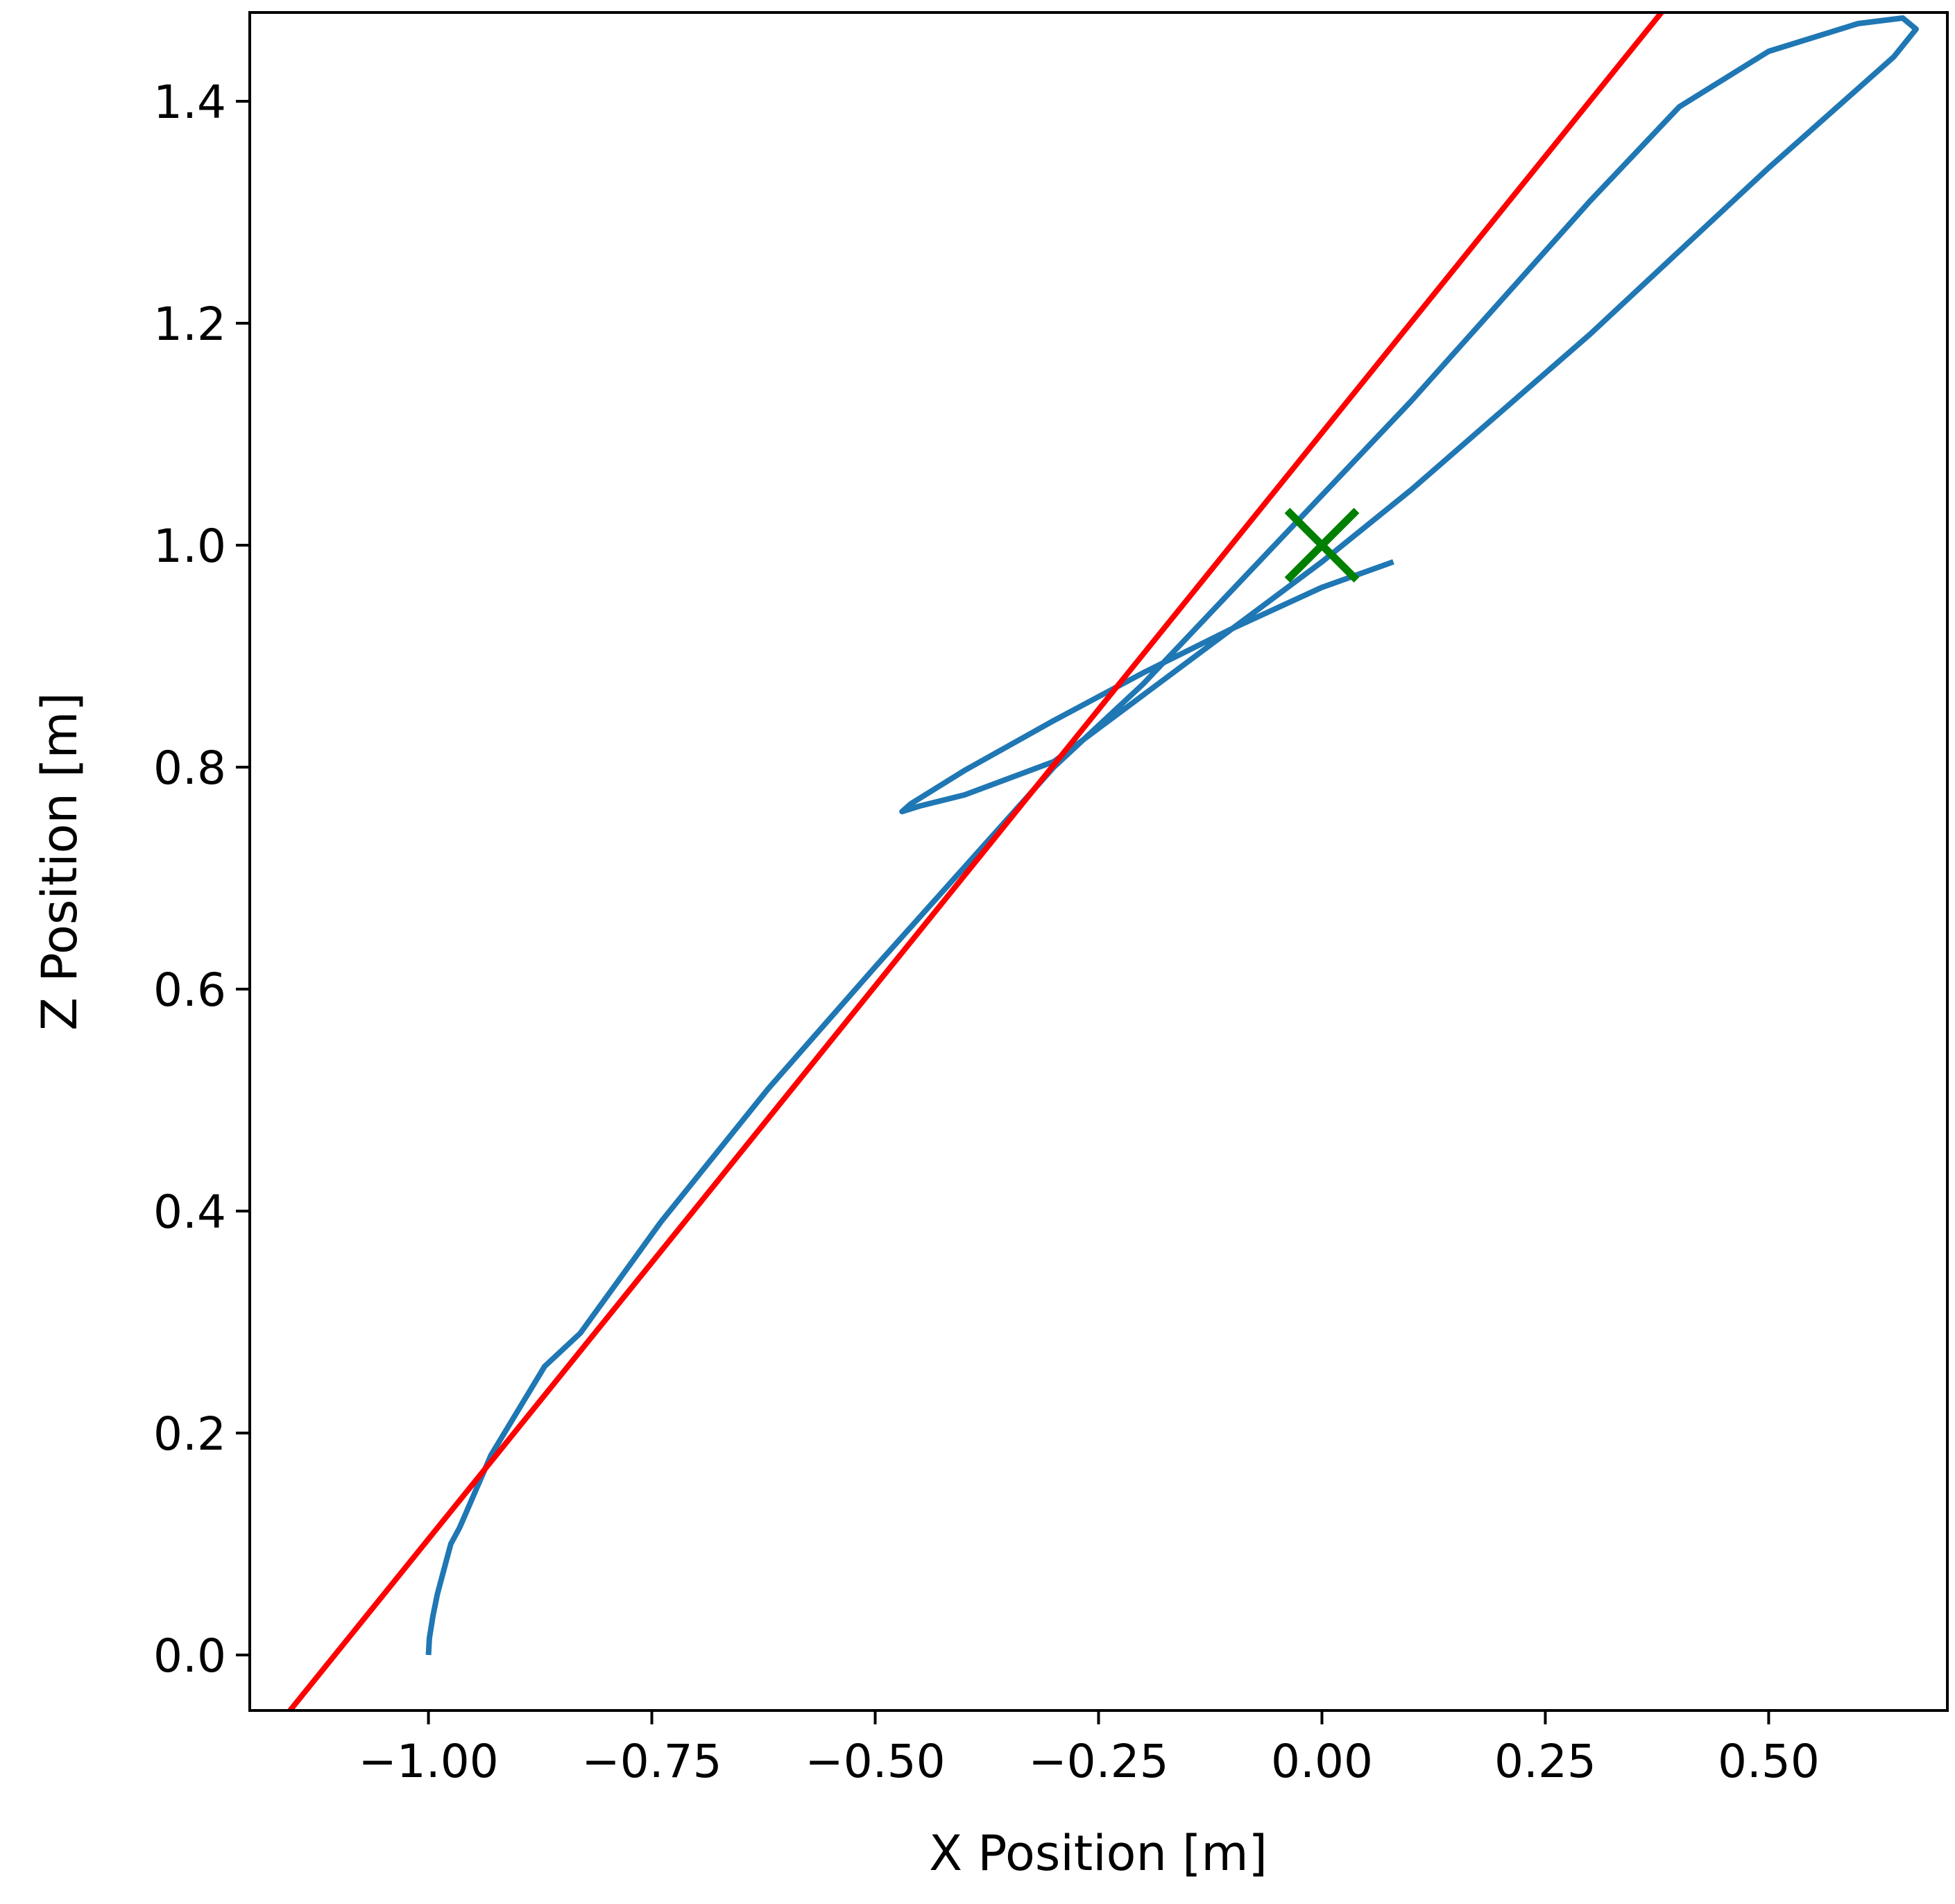  I want to click on x-tick-label: −0.75, so click(651, 1761).